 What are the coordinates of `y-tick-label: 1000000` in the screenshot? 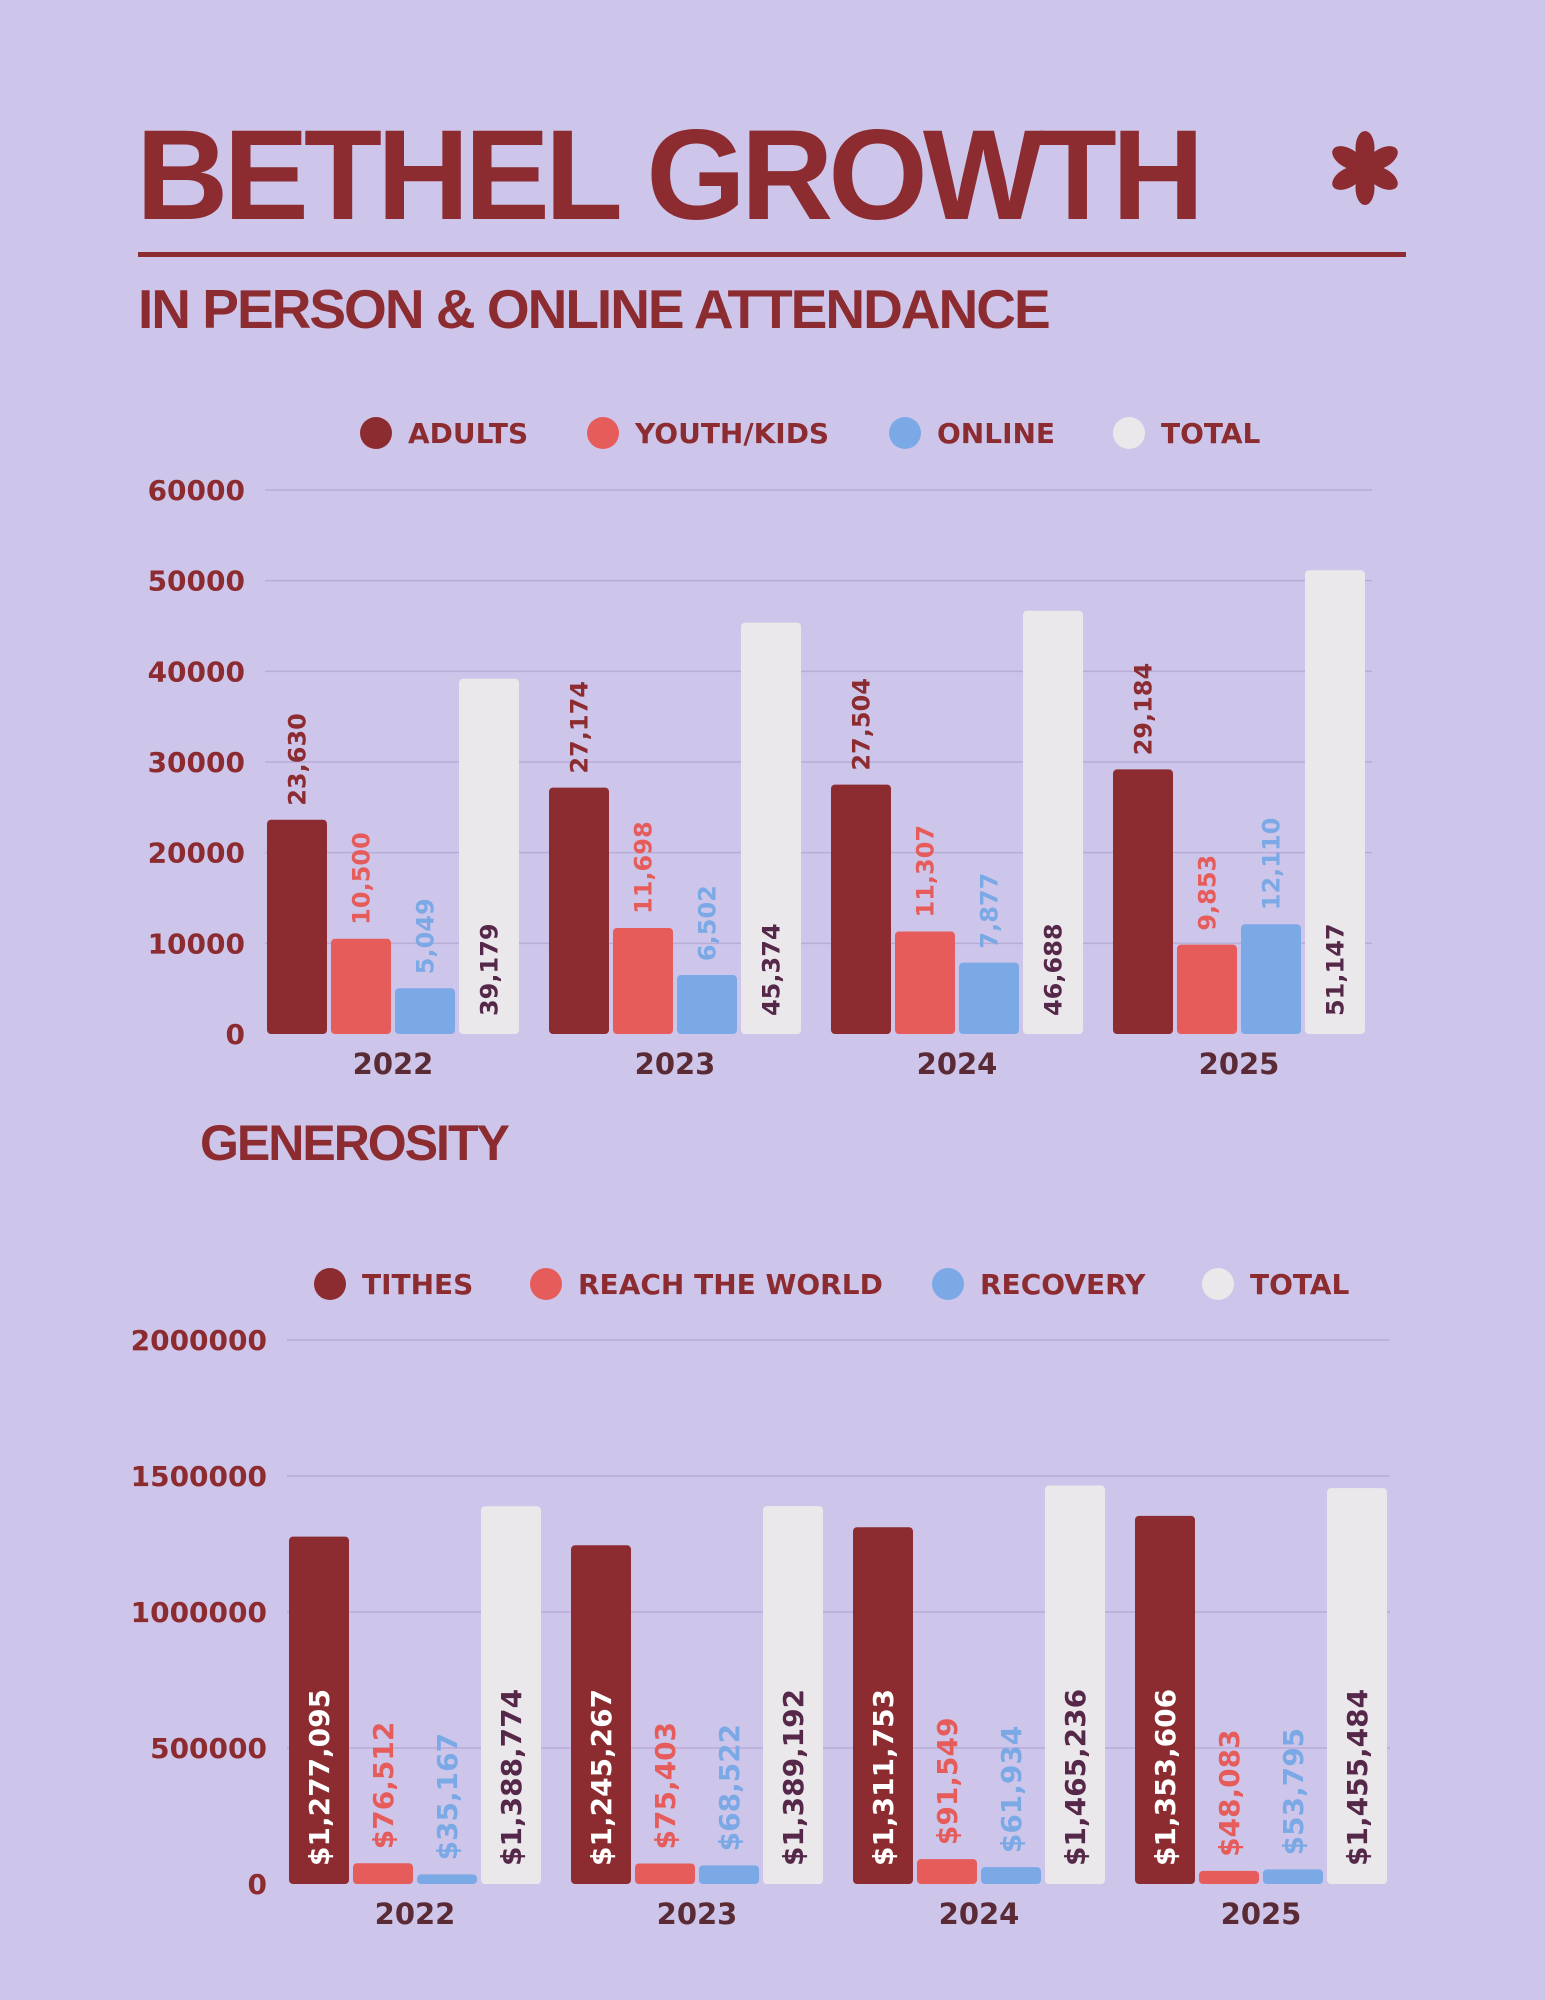 It's located at (199, 1612).